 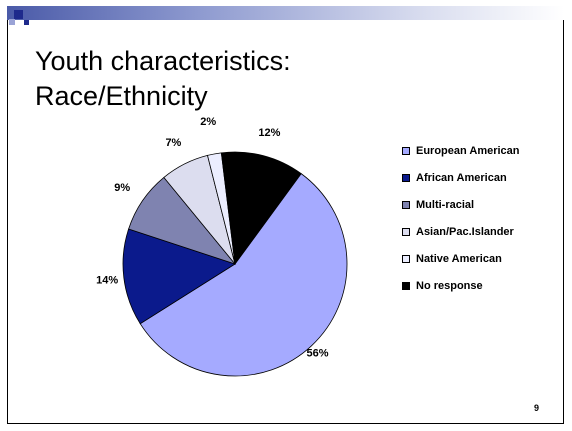 I want to click on legend-item-european-american: European American, so click(x=461, y=150).